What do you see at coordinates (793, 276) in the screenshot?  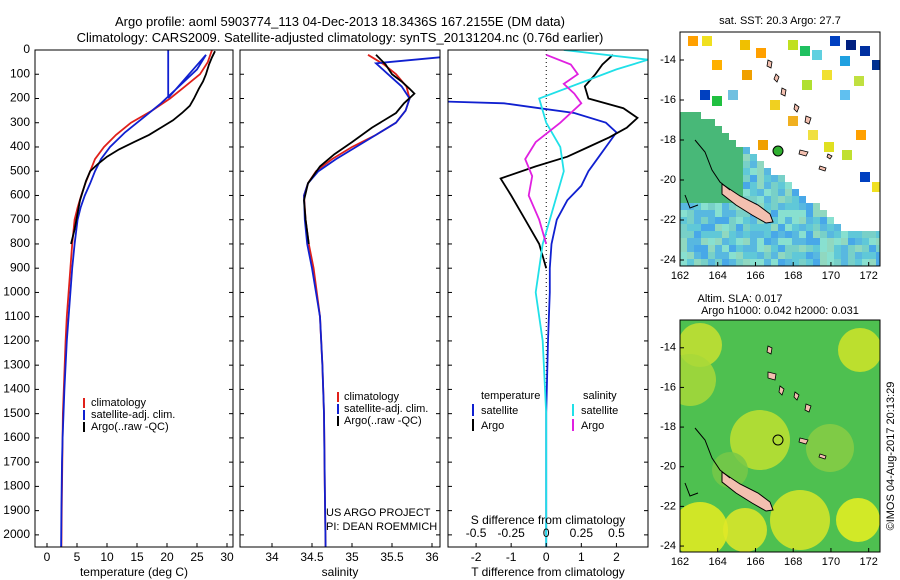 I see `map-xtick-label: 168` at bounding box center [793, 276].